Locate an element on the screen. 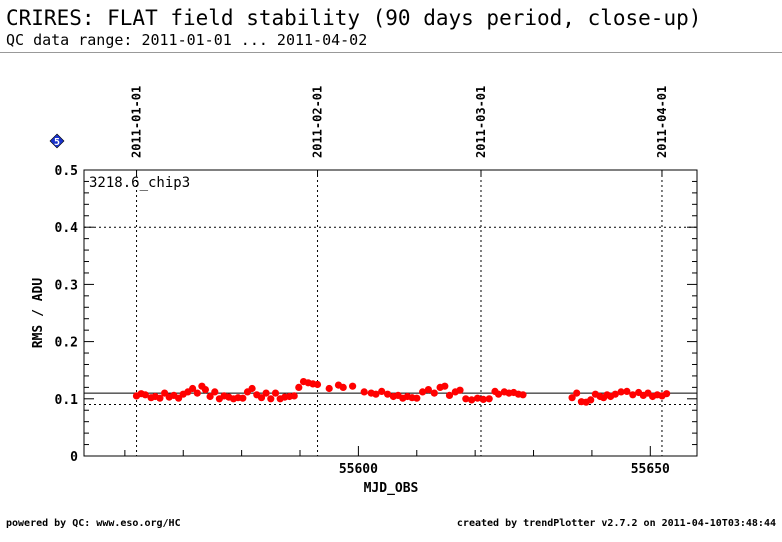 The image size is (782, 542). x-axis-label: MJD_OBS is located at coordinates (391, 488).